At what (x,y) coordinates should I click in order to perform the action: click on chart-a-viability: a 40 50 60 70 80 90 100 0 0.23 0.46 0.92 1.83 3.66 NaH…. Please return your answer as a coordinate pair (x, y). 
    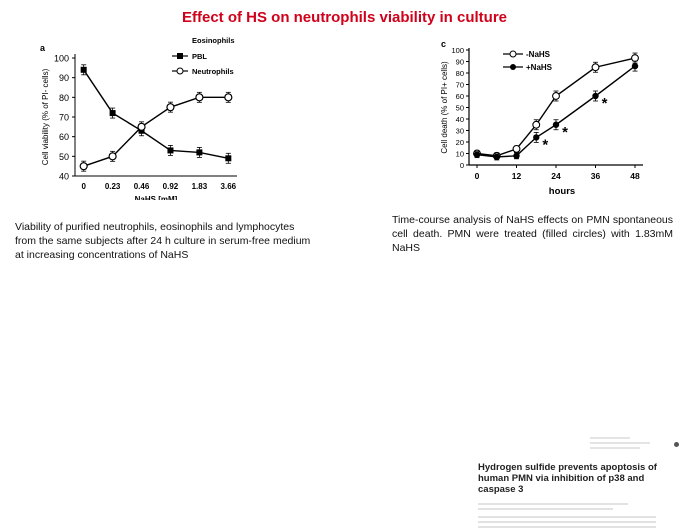
    Looking at the image, I should click on (138, 118).